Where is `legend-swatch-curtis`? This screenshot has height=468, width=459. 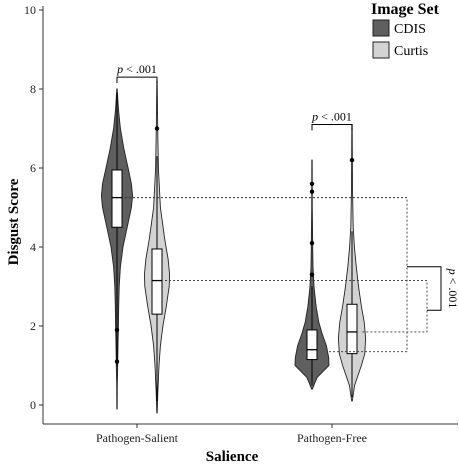 legend-swatch-curtis is located at coordinates (381, 50).